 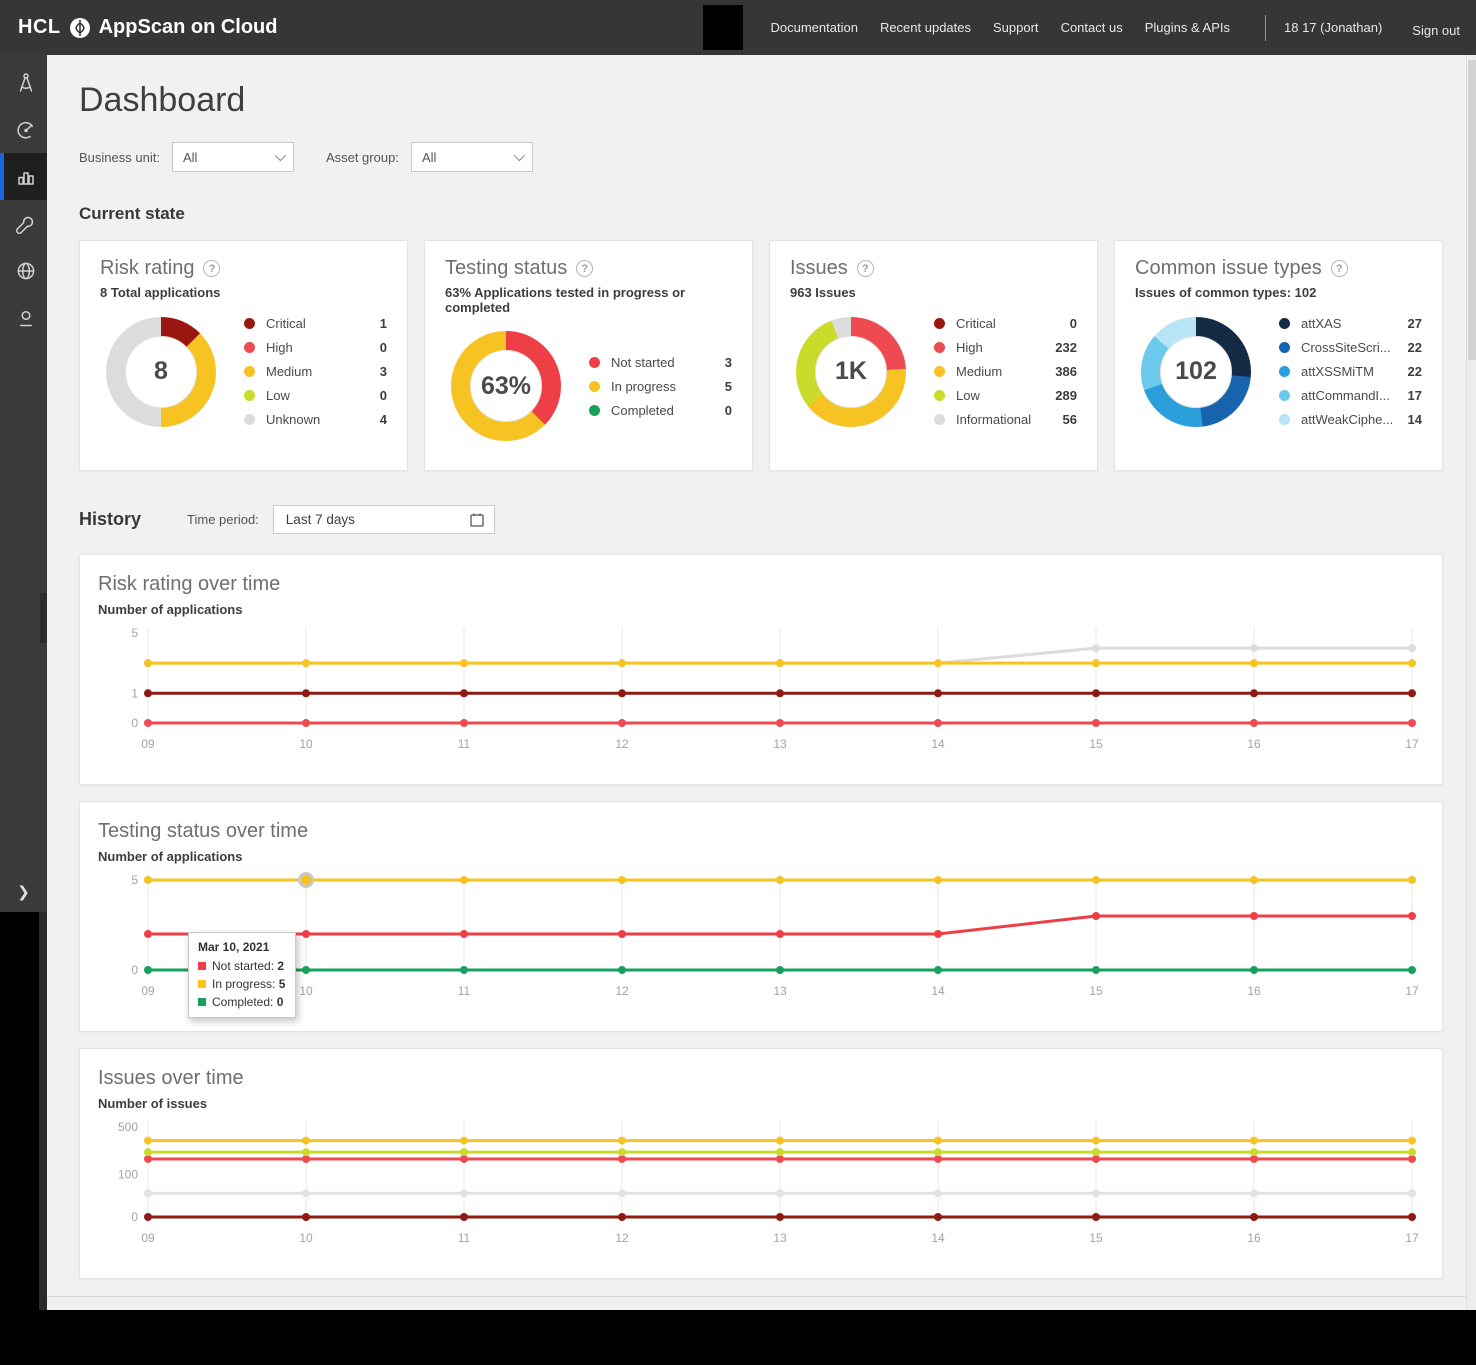 What do you see at coordinates (780, 991) in the screenshot?
I see `svg-text: 13` at bounding box center [780, 991].